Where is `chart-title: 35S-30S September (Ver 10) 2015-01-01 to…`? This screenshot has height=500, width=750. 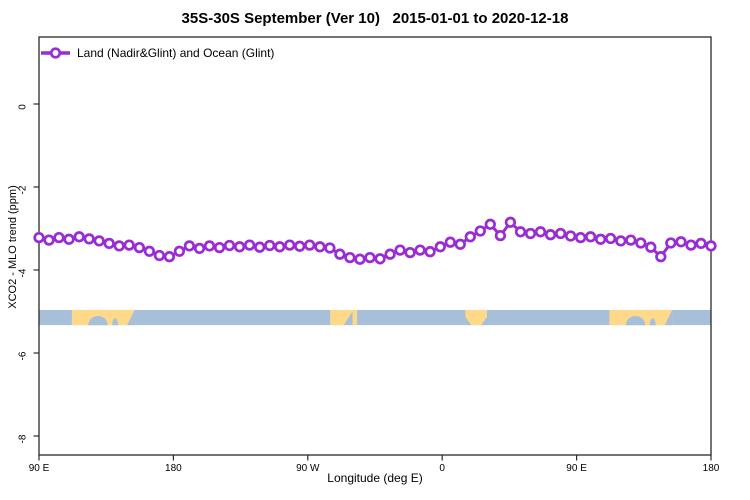
chart-title: 35S-30S September (Ver 10) 2015-01-01 to… is located at coordinates (375, 18).